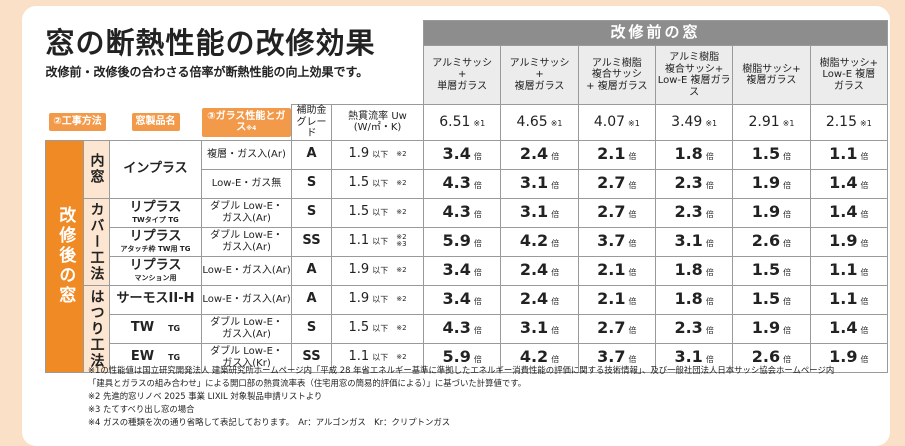 The width and height of the screenshot is (905, 446). What do you see at coordinates (78, 123) in the screenshot?
I see `label-cell: ②工事方法` at bounding box center [78, 123].